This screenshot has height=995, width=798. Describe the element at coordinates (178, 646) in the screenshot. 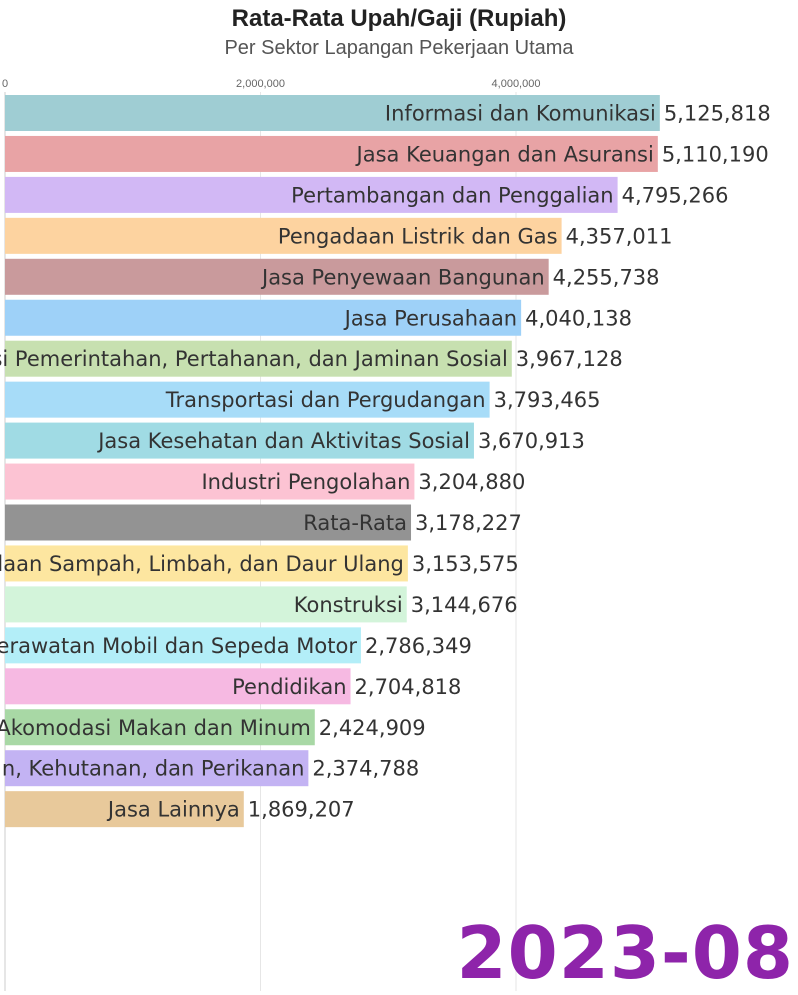

I see `bar-category-label: Perawatan Mobil dan Sepeda Motor` at that location.